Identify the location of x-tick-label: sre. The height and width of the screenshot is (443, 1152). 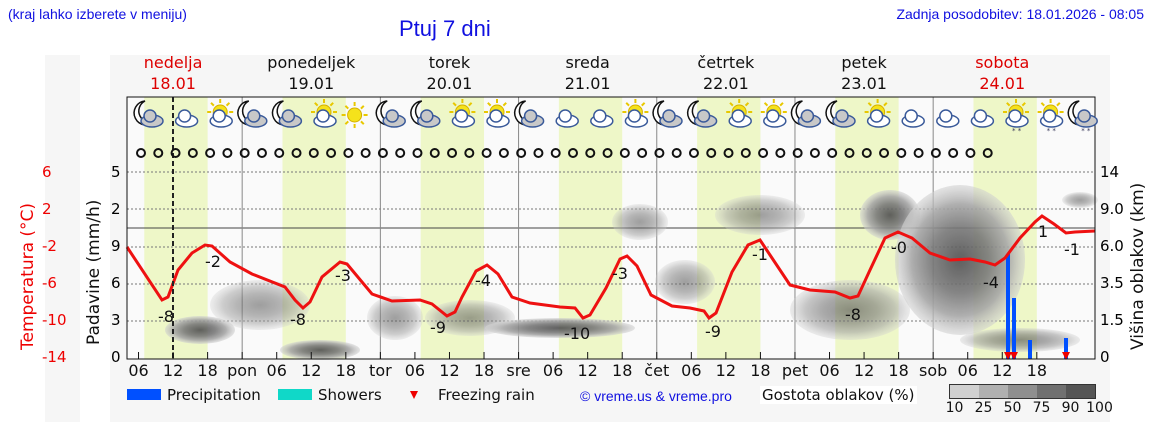
(518, 370).